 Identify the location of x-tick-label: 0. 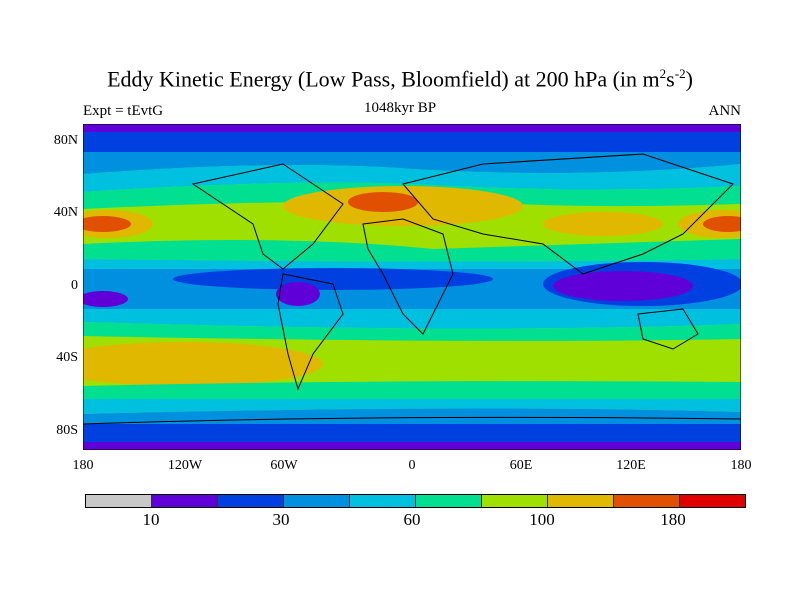
(412, 465).